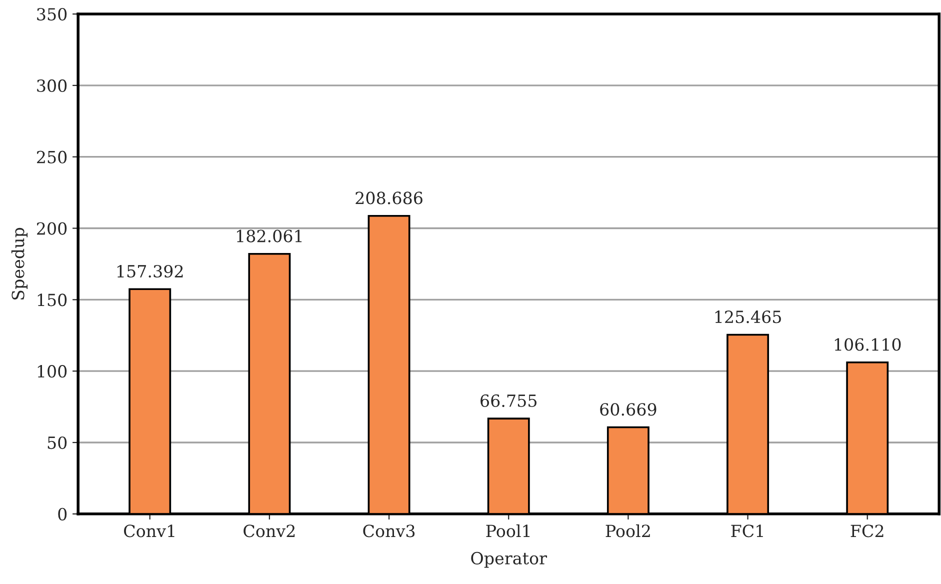 This screenshot has height=584, width=941. Describe the element at coordinates (52, 157) in the screenshot. I see `y-tick-label: 250` at that location.